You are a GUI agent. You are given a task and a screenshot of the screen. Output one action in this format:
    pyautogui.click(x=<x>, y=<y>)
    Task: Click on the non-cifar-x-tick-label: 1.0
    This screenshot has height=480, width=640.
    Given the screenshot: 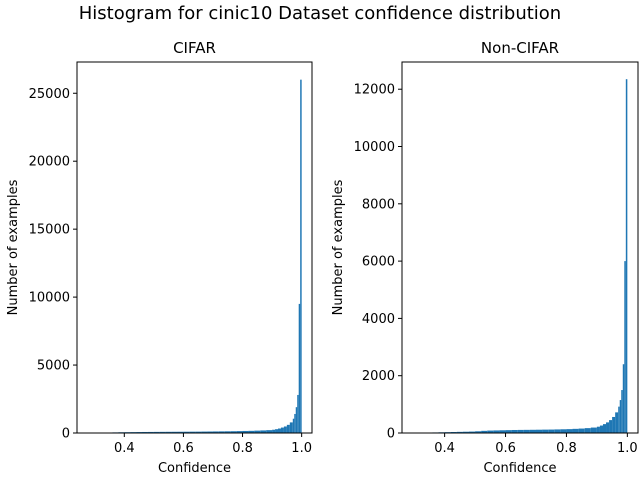 What is the action you would take?
    pyautogui.click(x=627, y=448)
    